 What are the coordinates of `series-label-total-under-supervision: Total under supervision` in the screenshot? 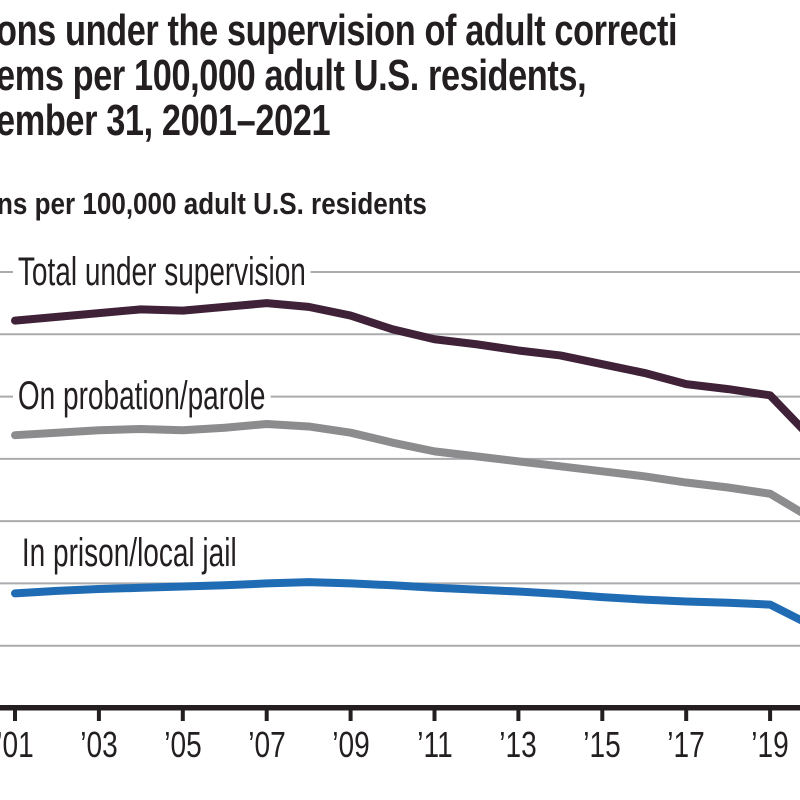 It's located at (162, 272).